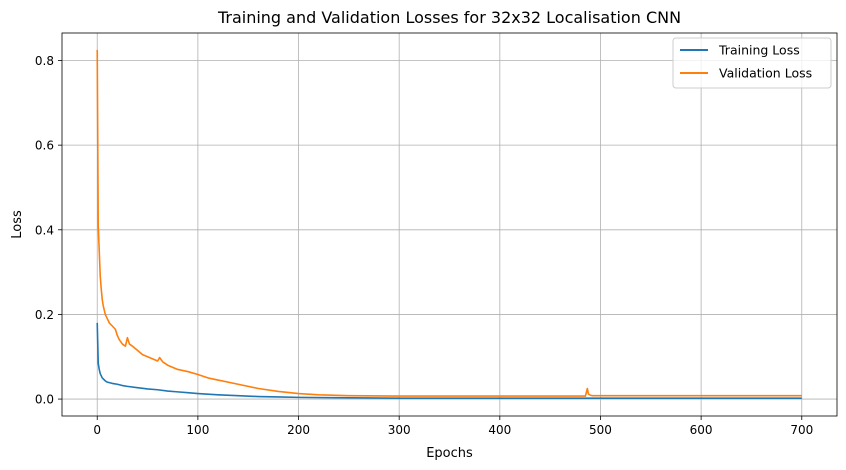 The height and width of the screenshot is (470, 846). I want to click on y-tick-label: 0.2, so click(44, 315).